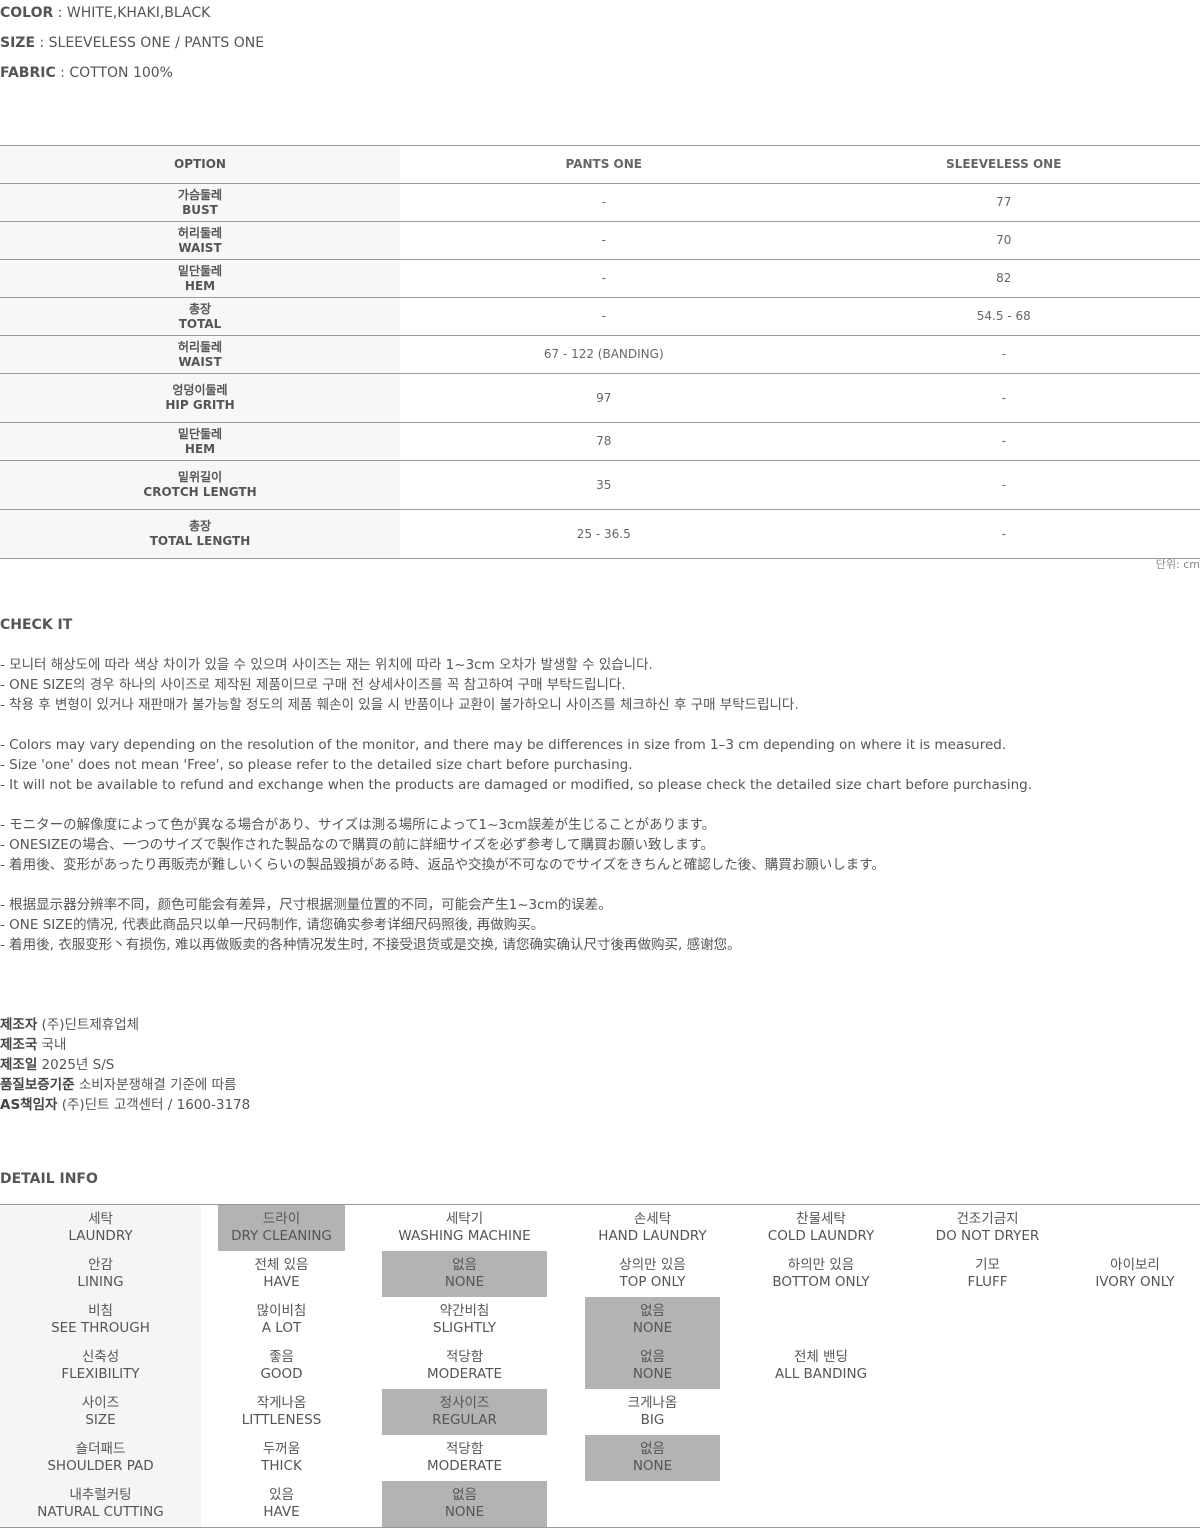  I want to click on table-row: 밑단둘레 HEM -82, so click(600, 278).